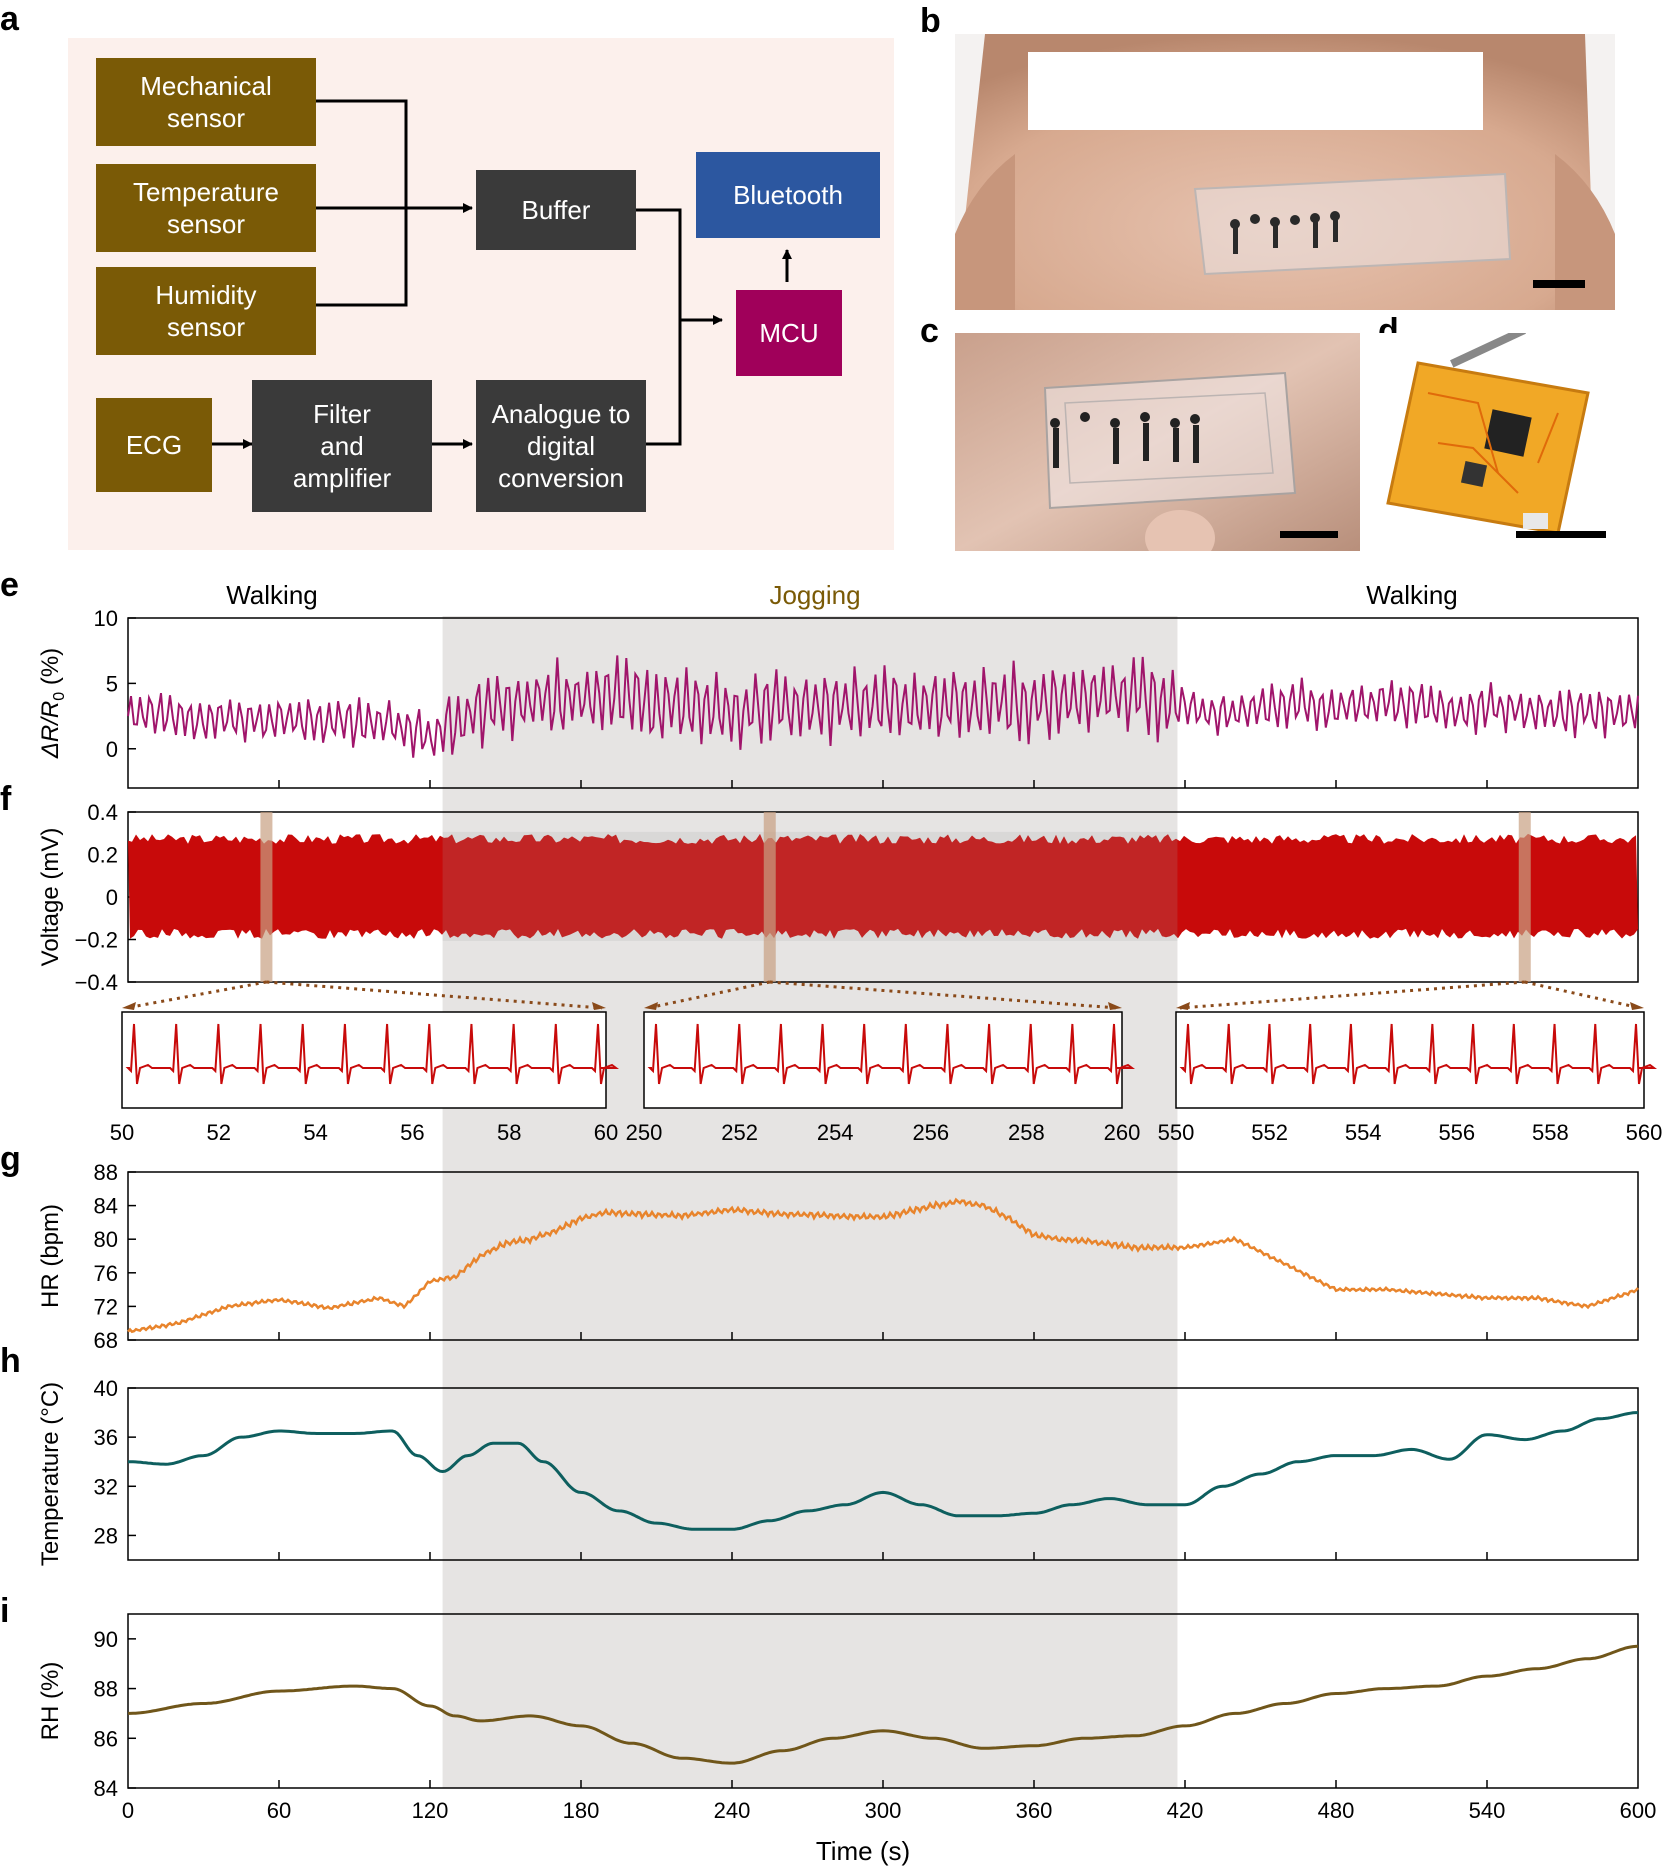 The height and width of the screenshot is (1870, 1668). I want to click on panel-label-g: g, so click(10, 1159).